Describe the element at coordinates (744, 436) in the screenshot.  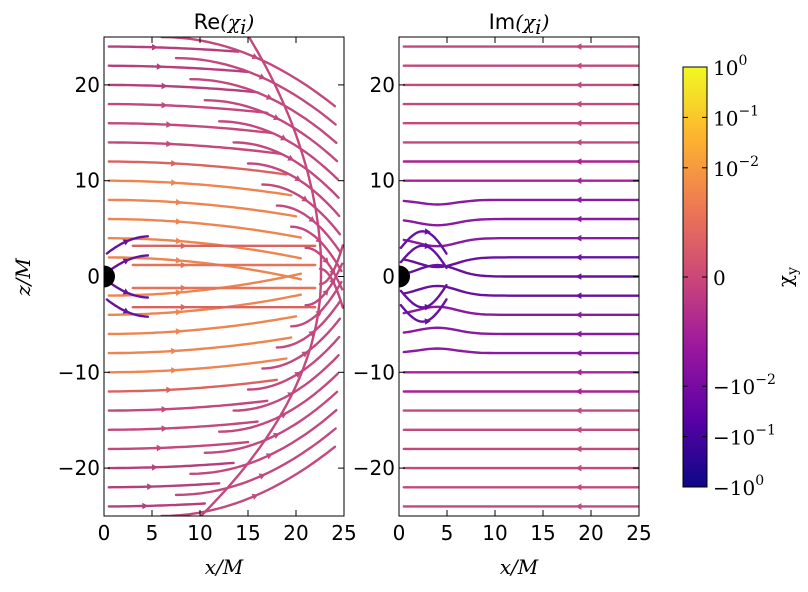
I see `colorbar-tick-label: −10−1` at that location.